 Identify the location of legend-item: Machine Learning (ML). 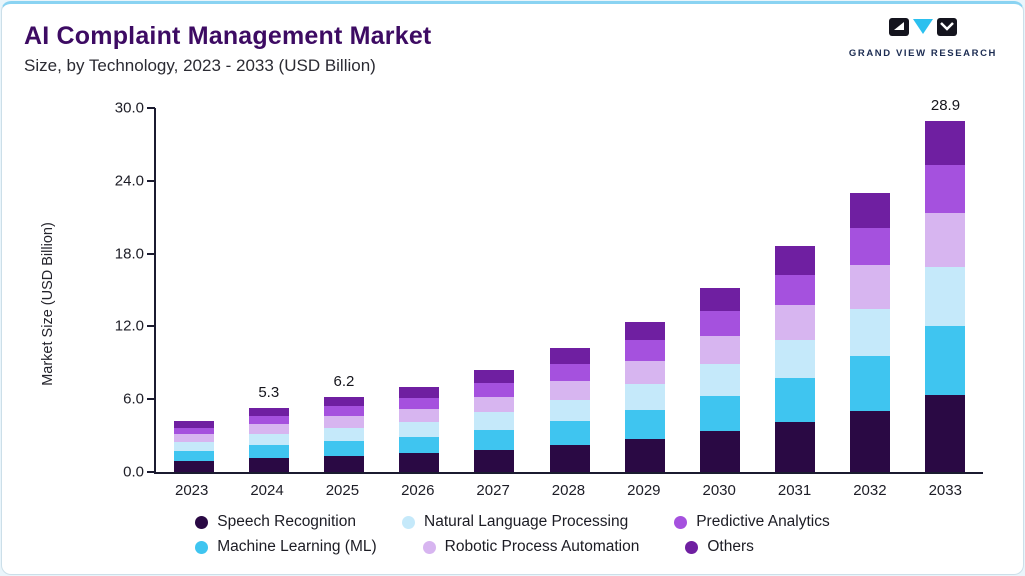
(286, 547).